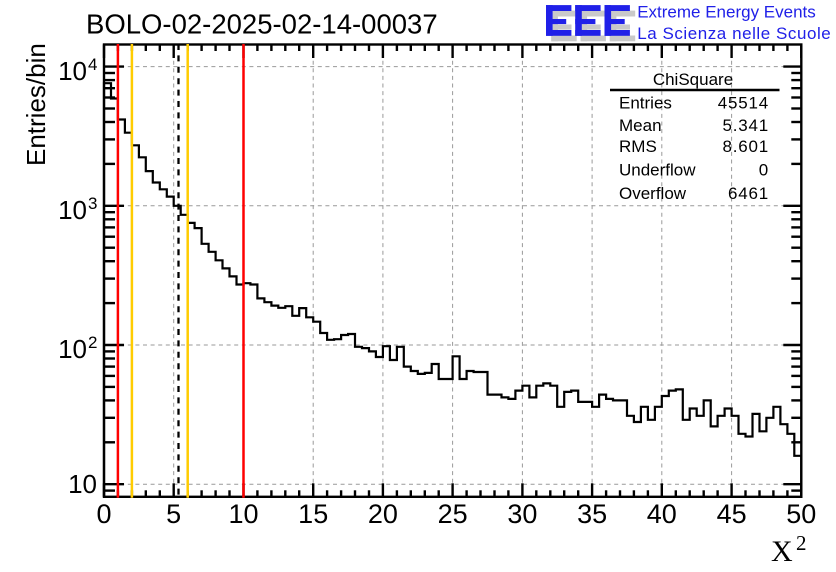 This screenshot has height=572, width=836. Describe the element at coordinates (782, 551) in the screenshot. I see `svg-text: X` at that location.